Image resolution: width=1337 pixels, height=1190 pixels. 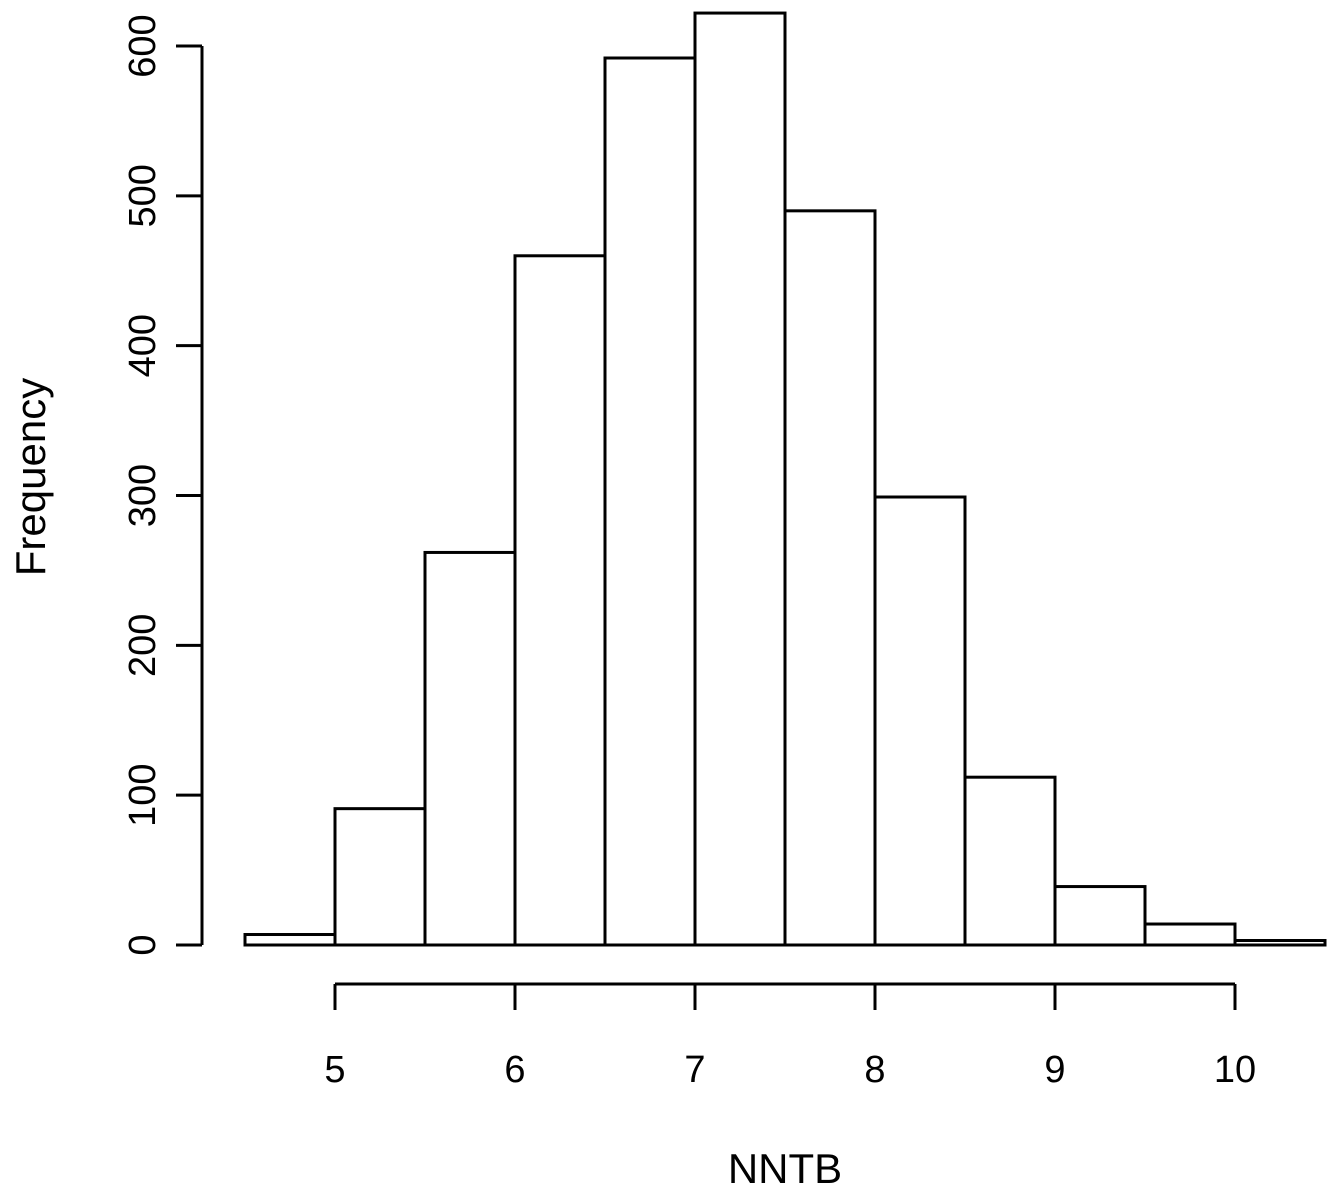 What do you see at coordinates (143, 495) in the screenshot?
I see `y-tick-label-300: 300` at bounding box center [143, 495].